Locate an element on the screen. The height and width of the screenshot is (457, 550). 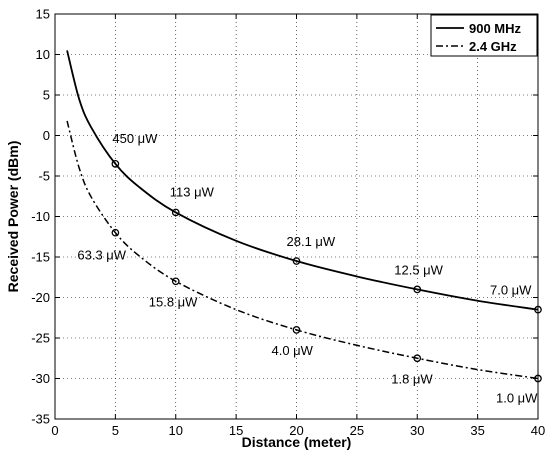
x-tick-label: 35 is located at coordinates (477, 430).